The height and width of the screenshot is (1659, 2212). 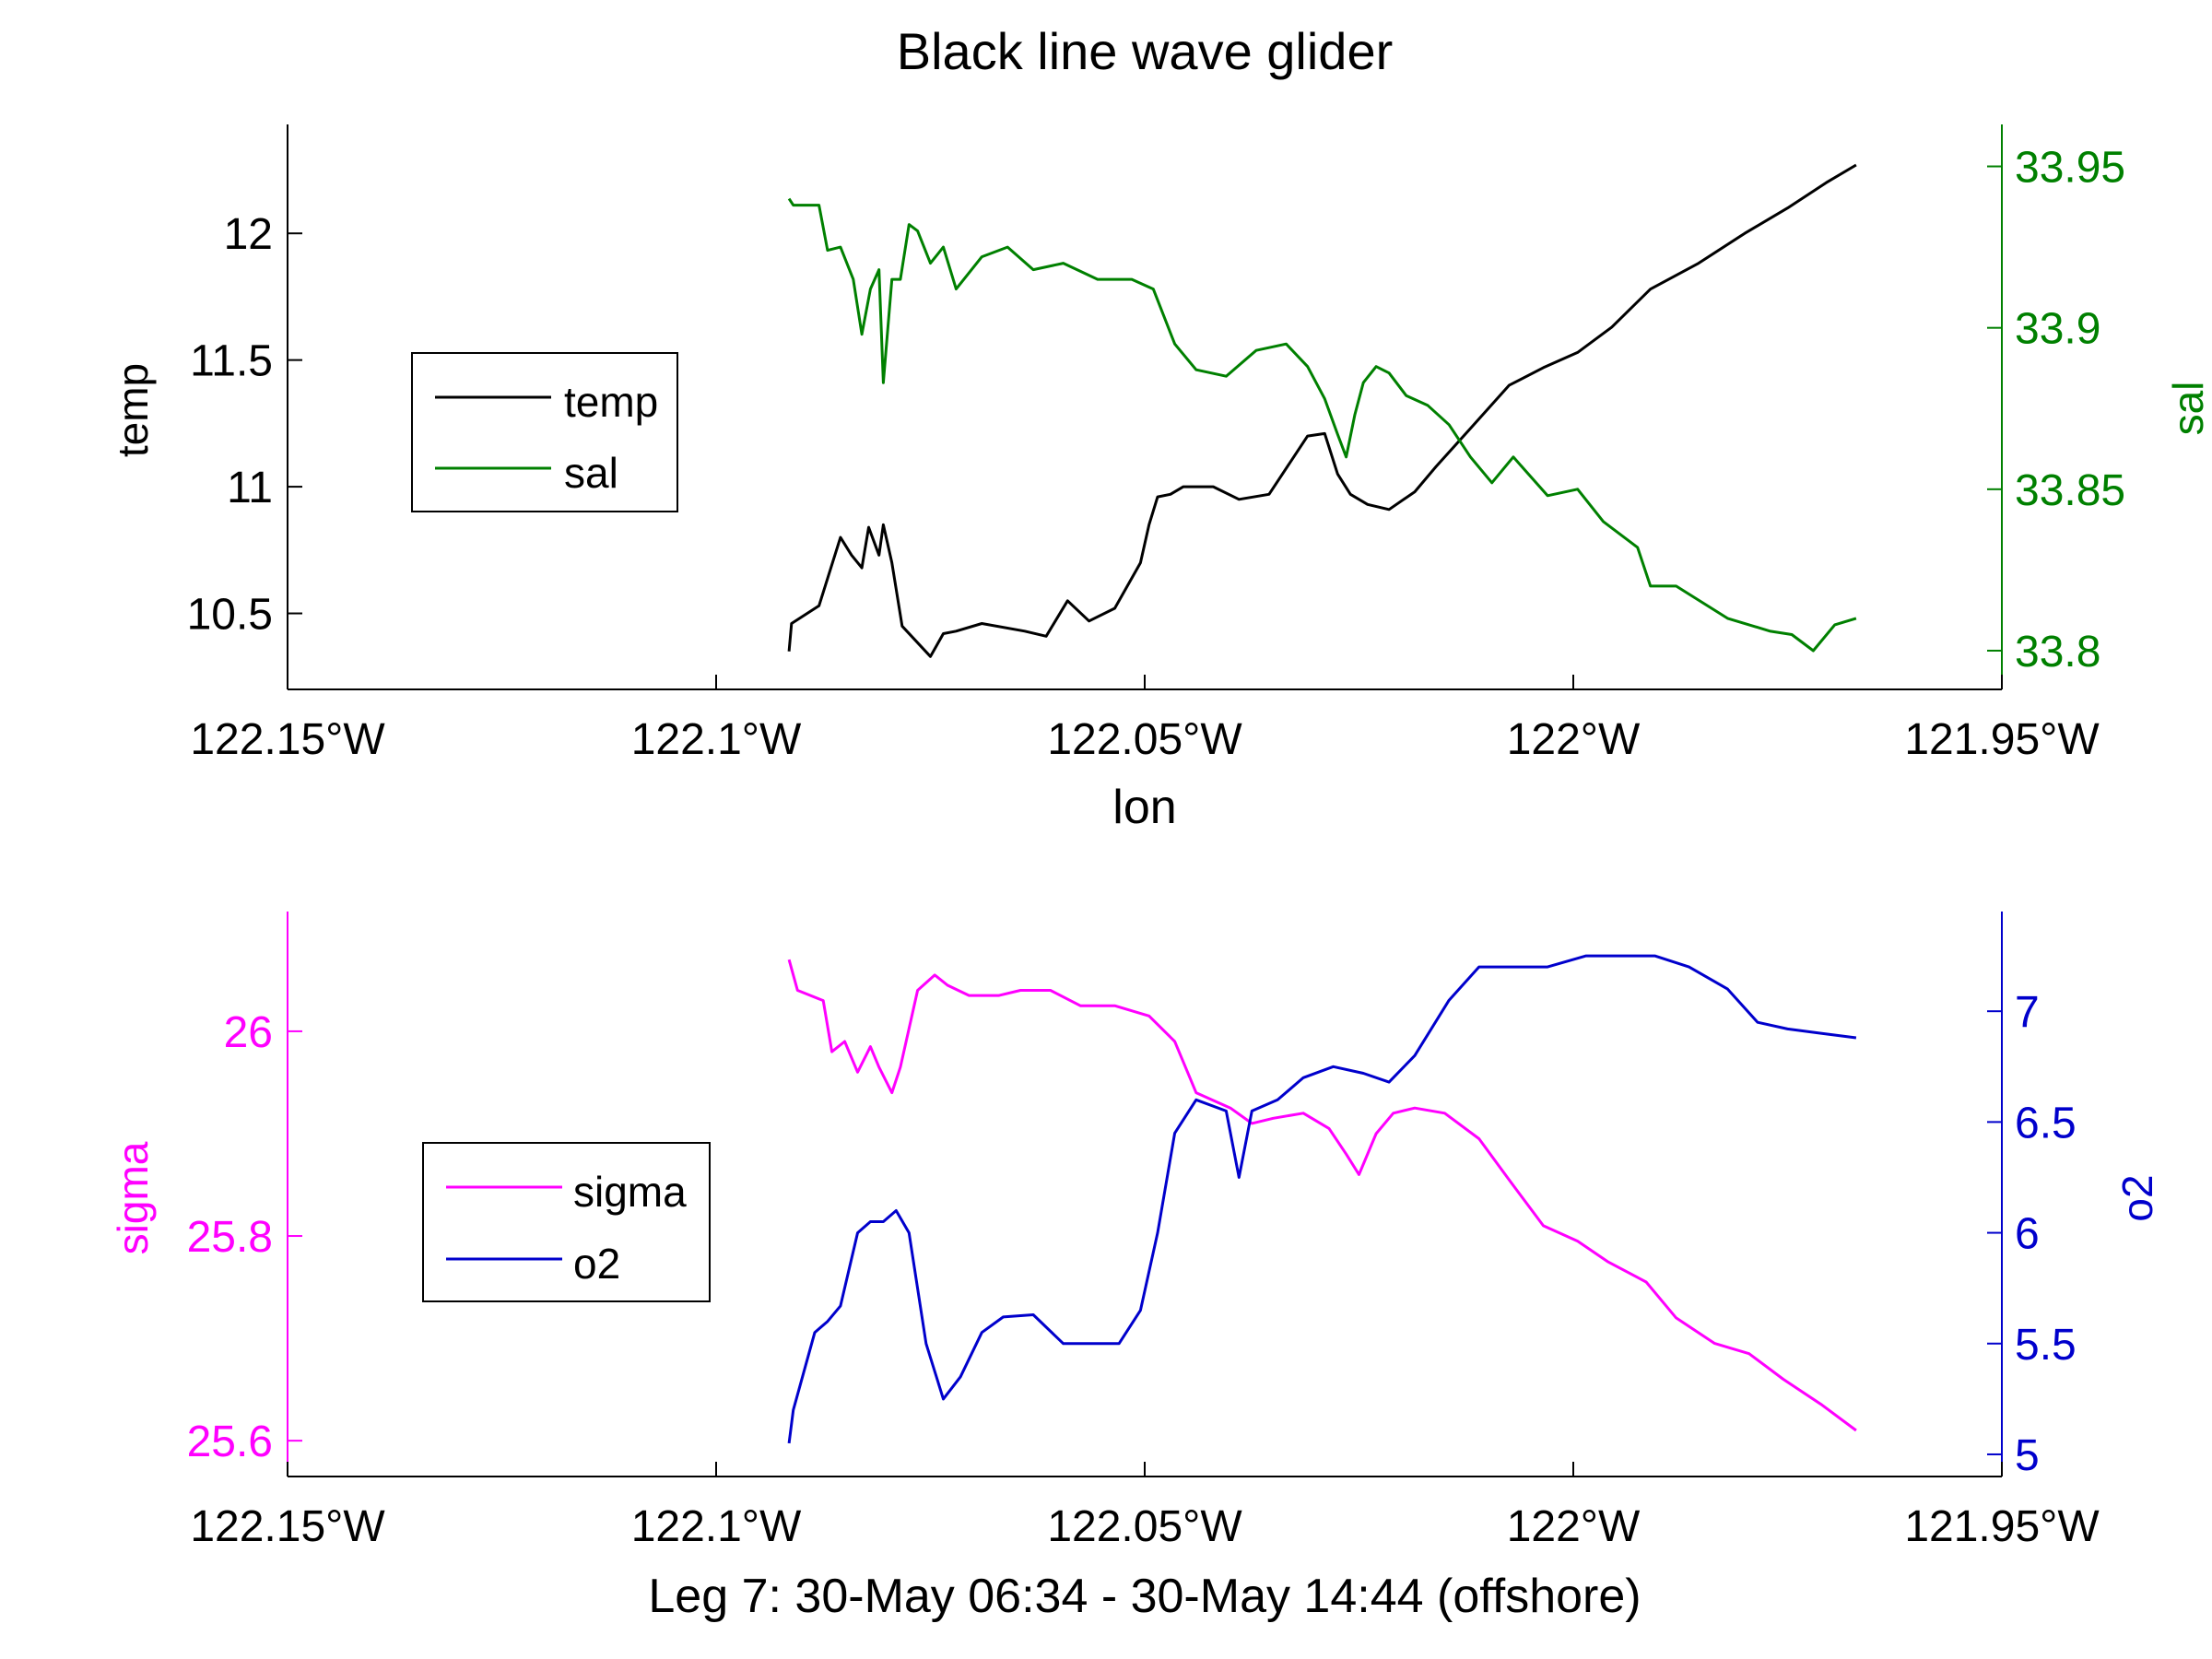 What do you see at coordinates (596, 1264) in the screenshot?
I see `bottom-legend-o2-label: o2` at bounding box center [596, 1264].